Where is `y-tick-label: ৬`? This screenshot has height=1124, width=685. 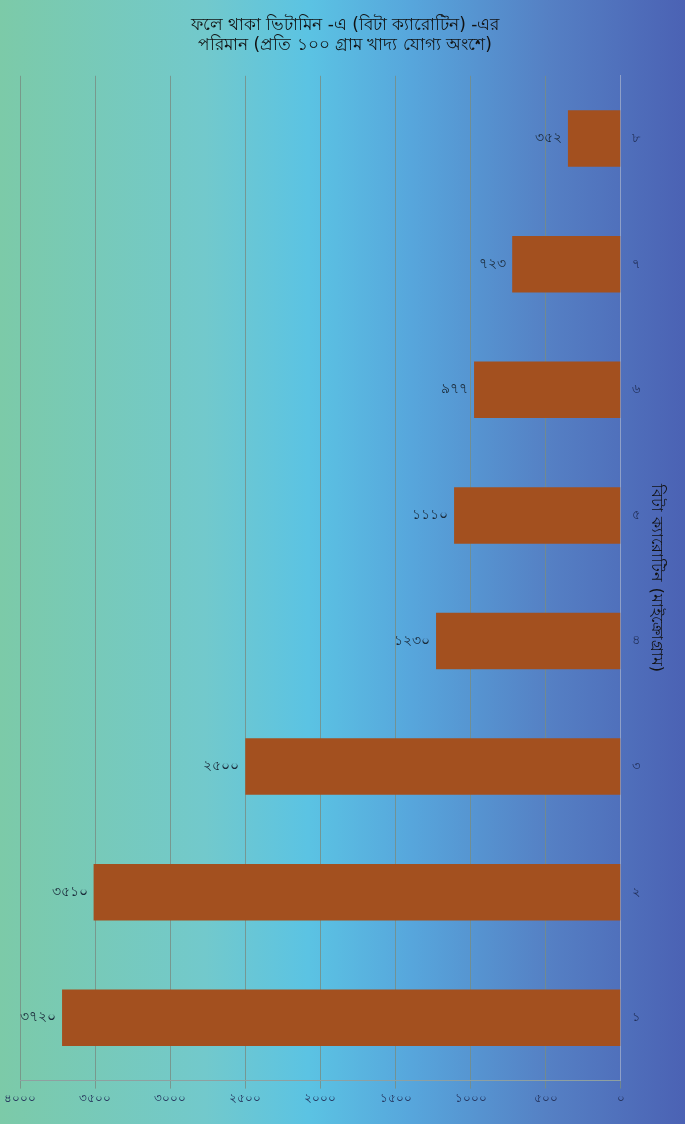 y-tick-label: ৬ is located at coordinates (636, 389).